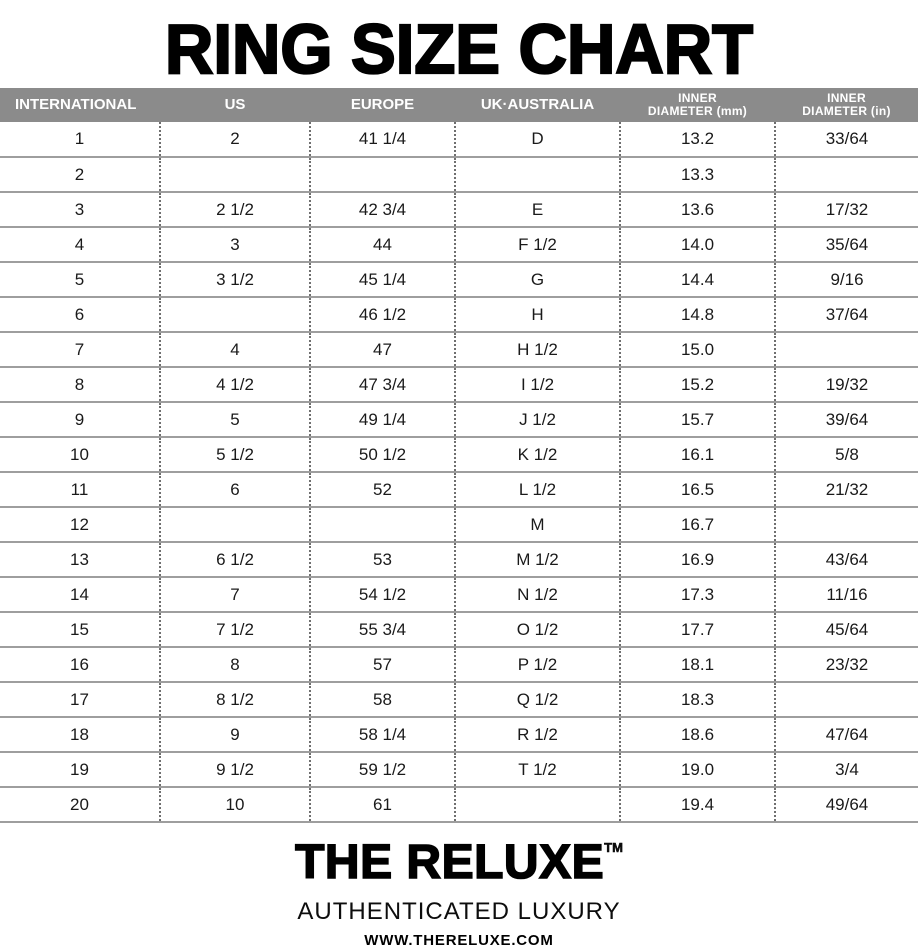  I want to click on table-cell: 16.1, so click(697, 454).